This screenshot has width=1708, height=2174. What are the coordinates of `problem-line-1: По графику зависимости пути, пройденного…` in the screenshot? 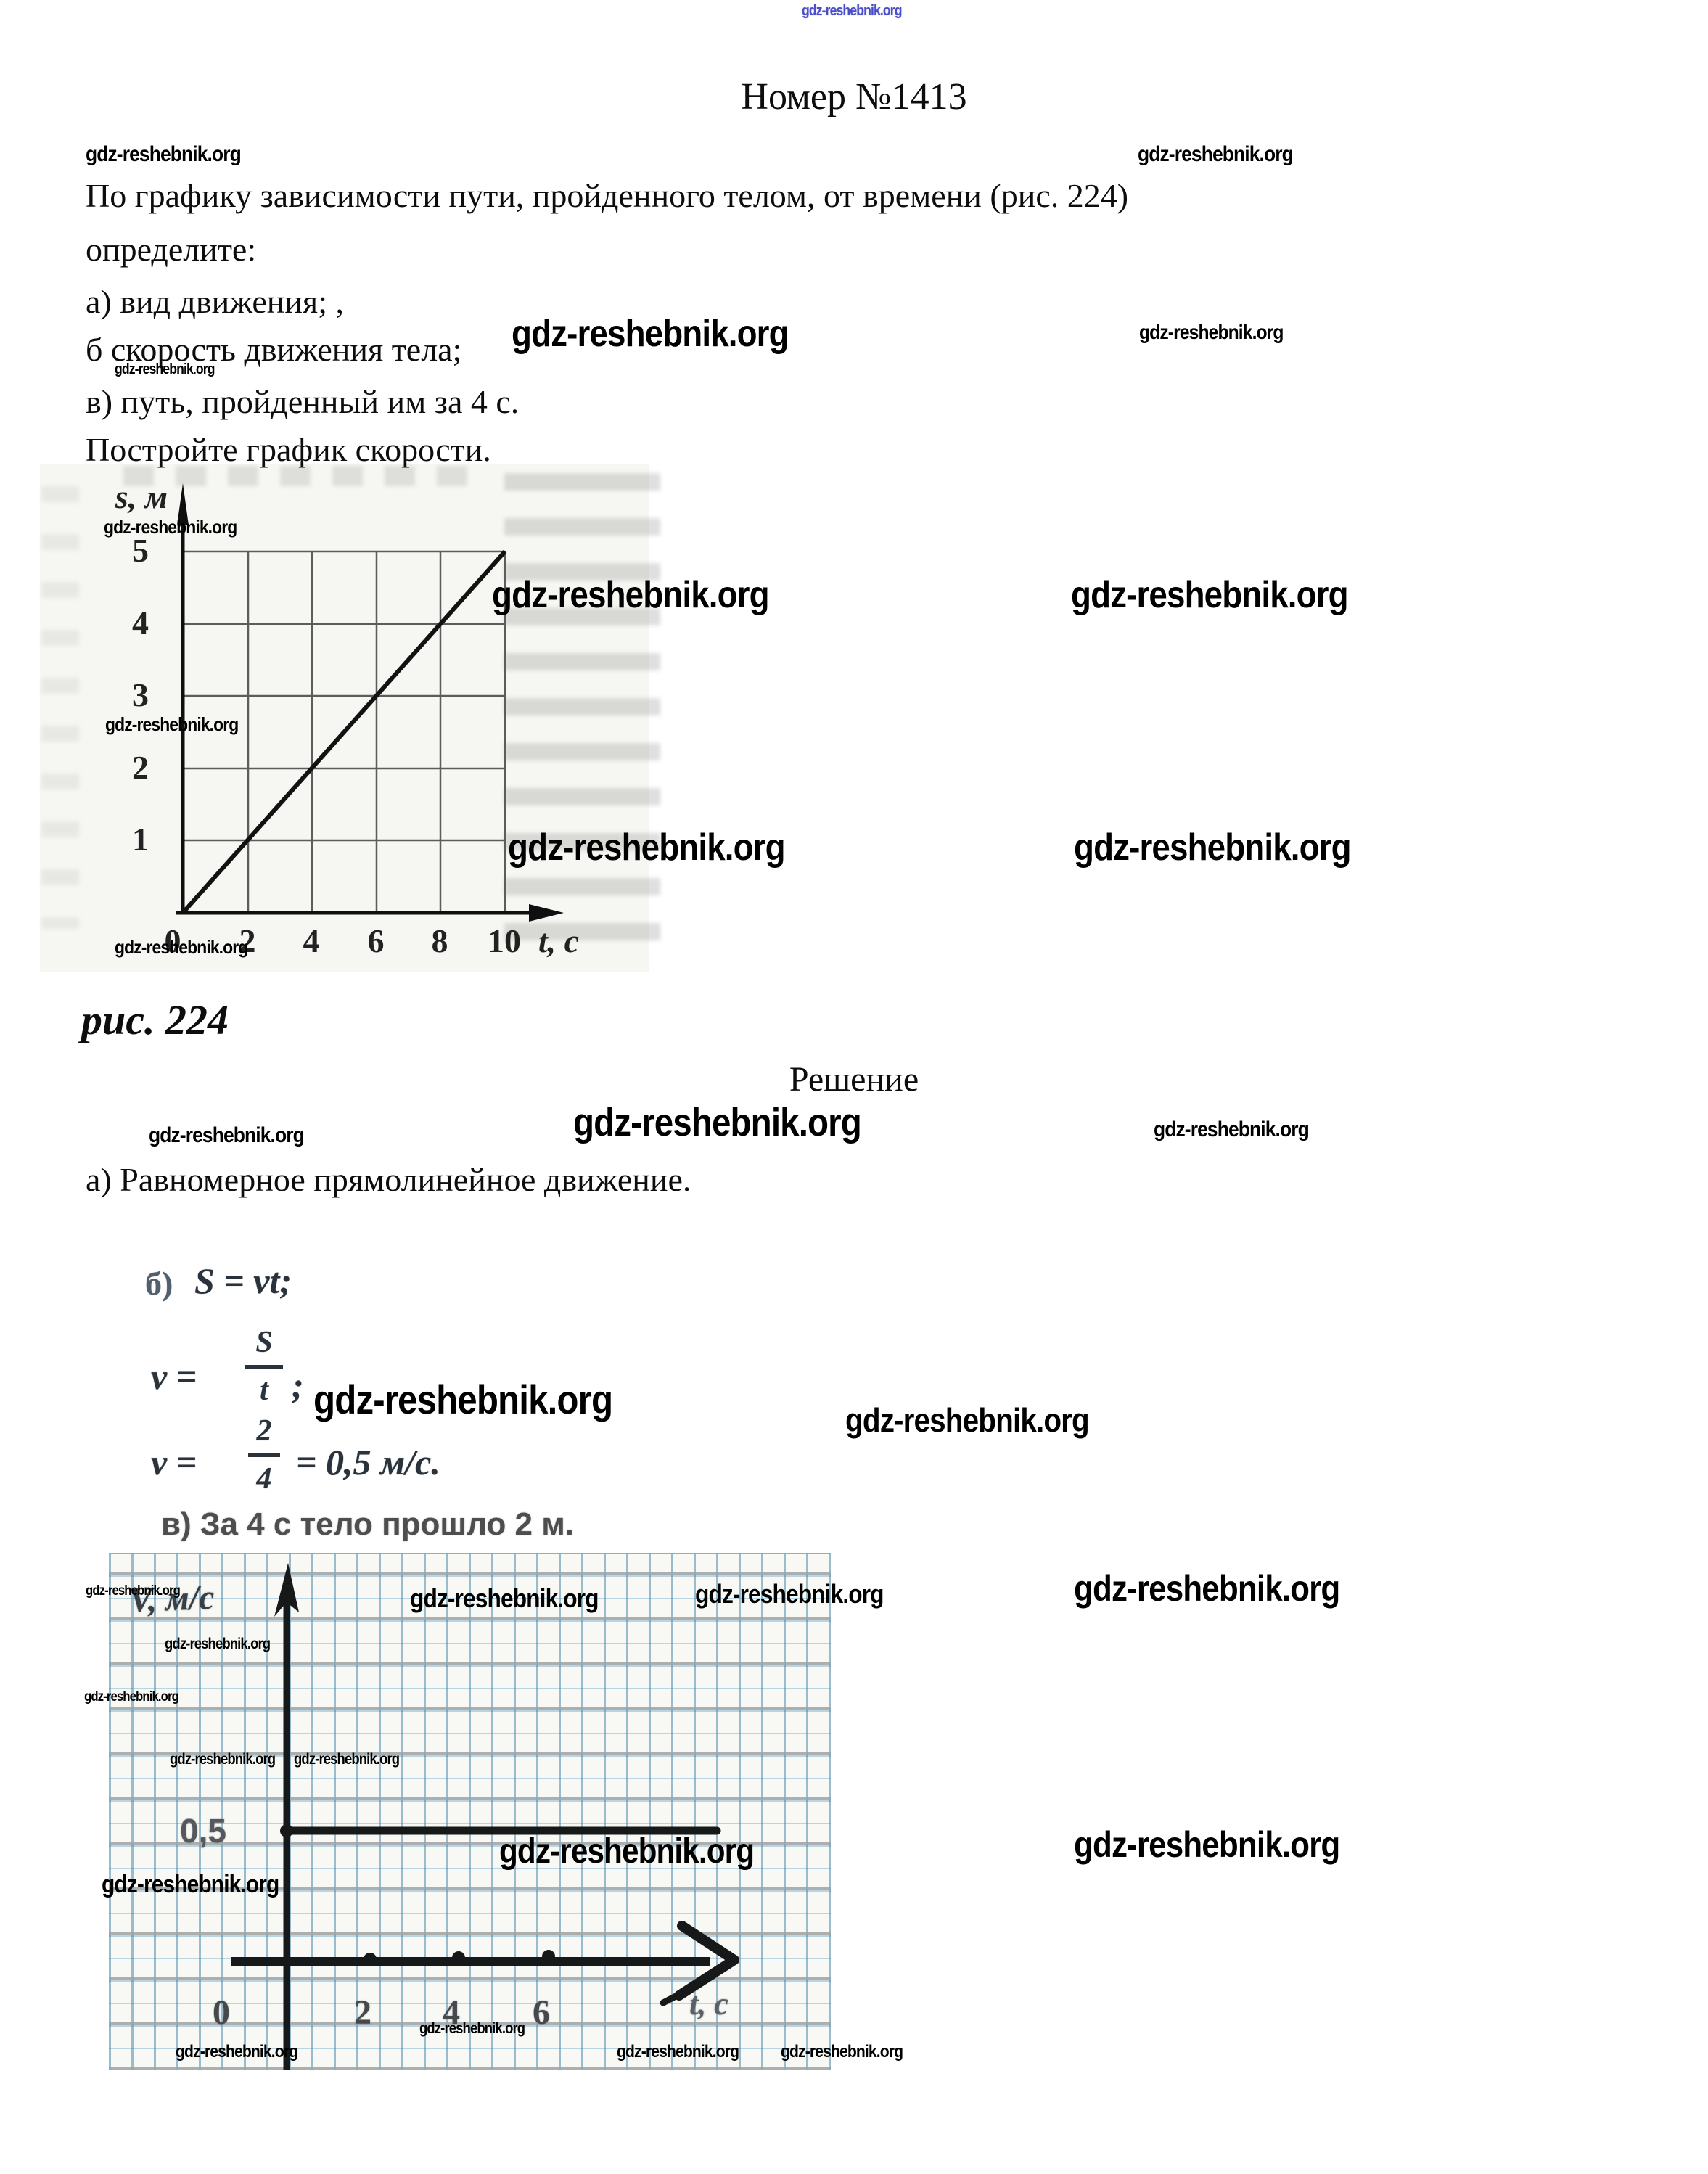 It's located at (607, 196).